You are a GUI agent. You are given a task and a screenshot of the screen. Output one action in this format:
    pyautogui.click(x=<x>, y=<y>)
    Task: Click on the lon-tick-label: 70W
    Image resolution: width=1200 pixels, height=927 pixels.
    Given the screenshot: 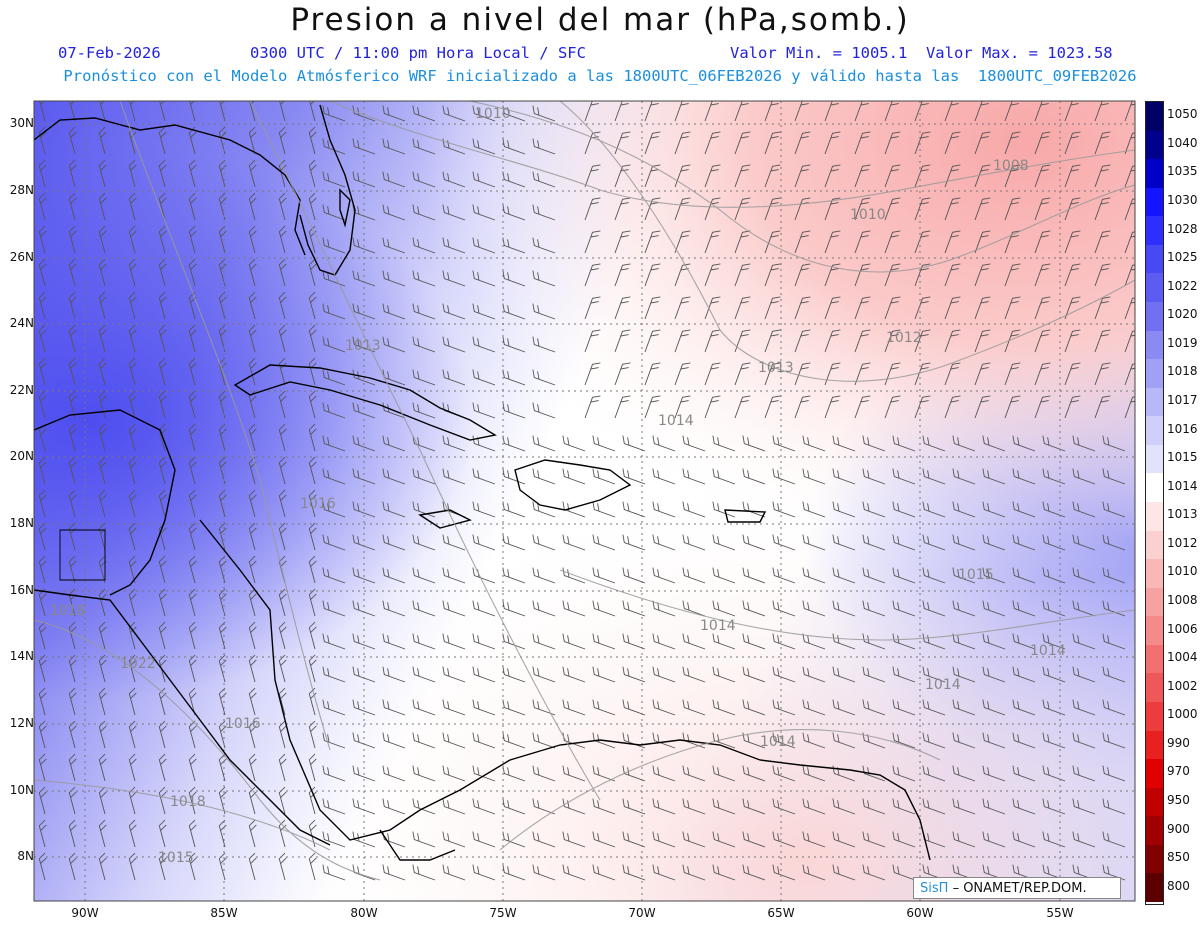 What is the action you would take?
    pyautogui.click(x=642, y=913)
    